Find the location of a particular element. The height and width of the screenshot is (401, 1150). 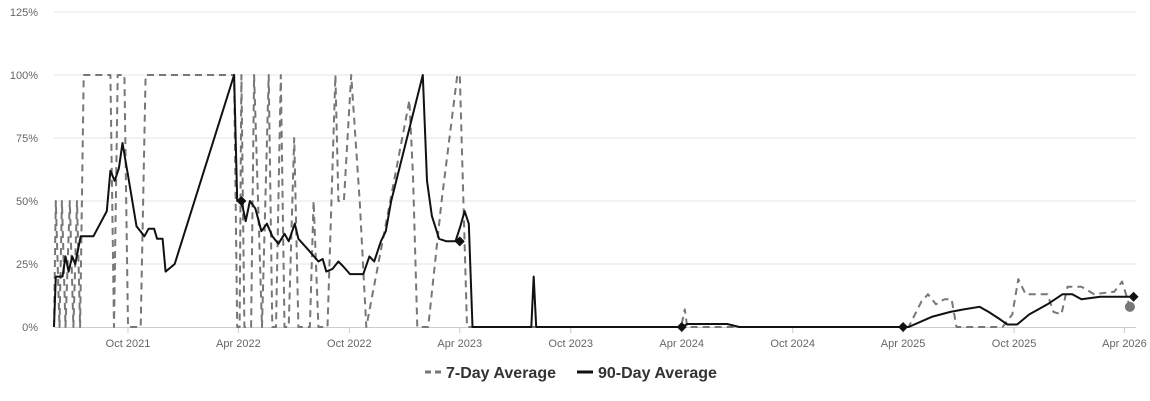

legend-label-7-day: 7-Day Average is located at coordinates (501, 373).